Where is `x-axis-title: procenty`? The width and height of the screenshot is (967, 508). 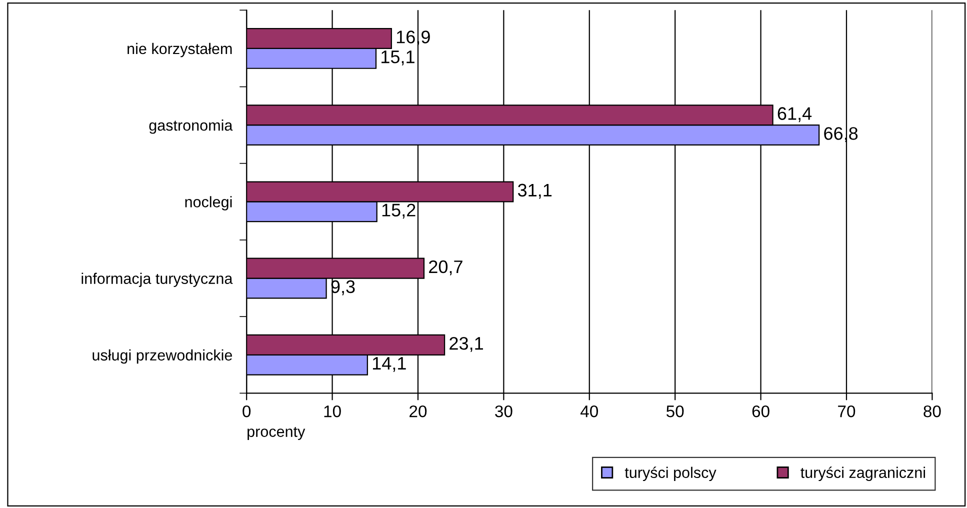
x-axis-title: procenty is located at coordinates (277, 433).